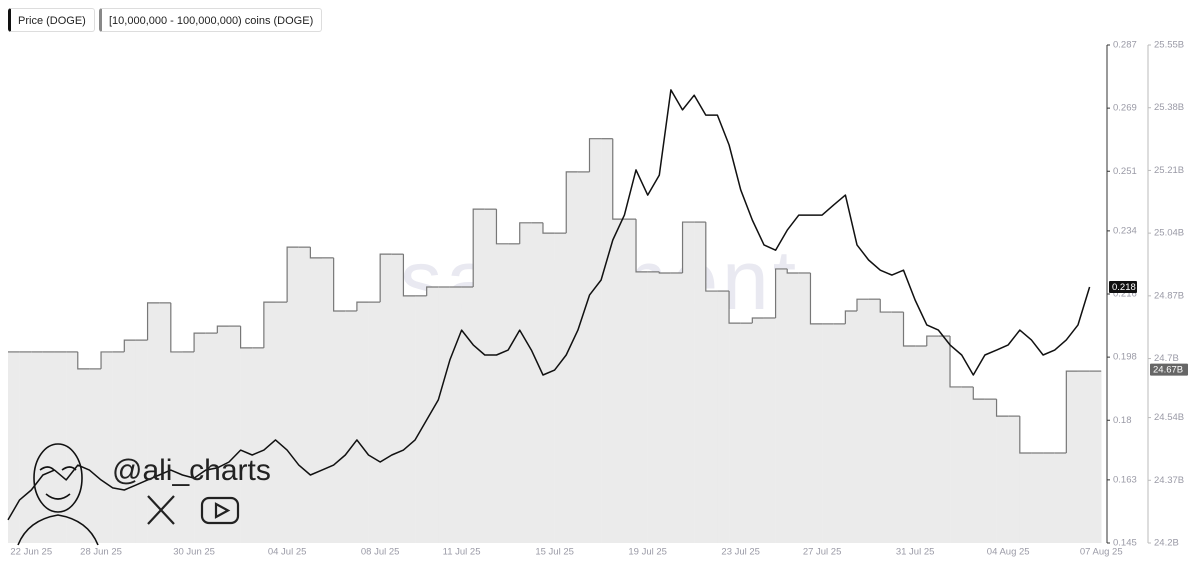 This screenshot has height=563, width=1199. I want to click on current-value-label: 24.67B, so click(1168, 370).